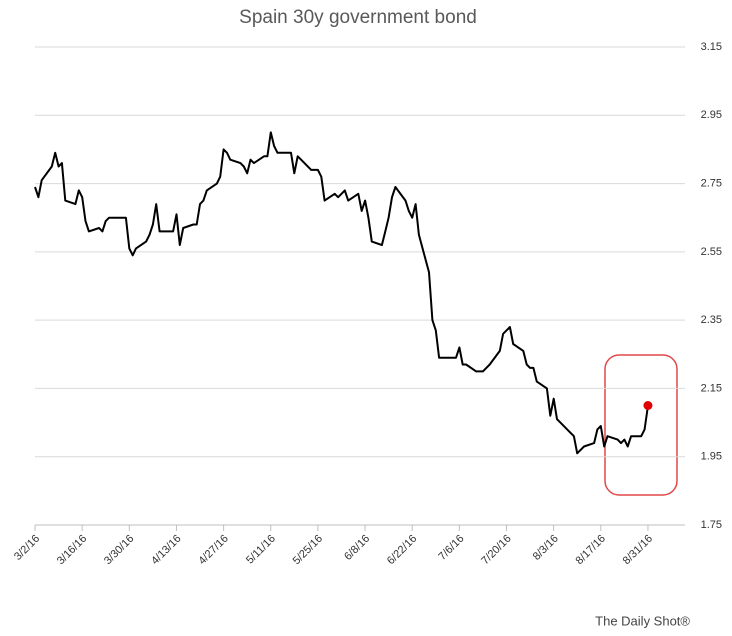 The width and height of the screenshot is (732, 636). Describe the element at coordinates (641, 425) in the screenshot. I see `highlight-box` at that location.